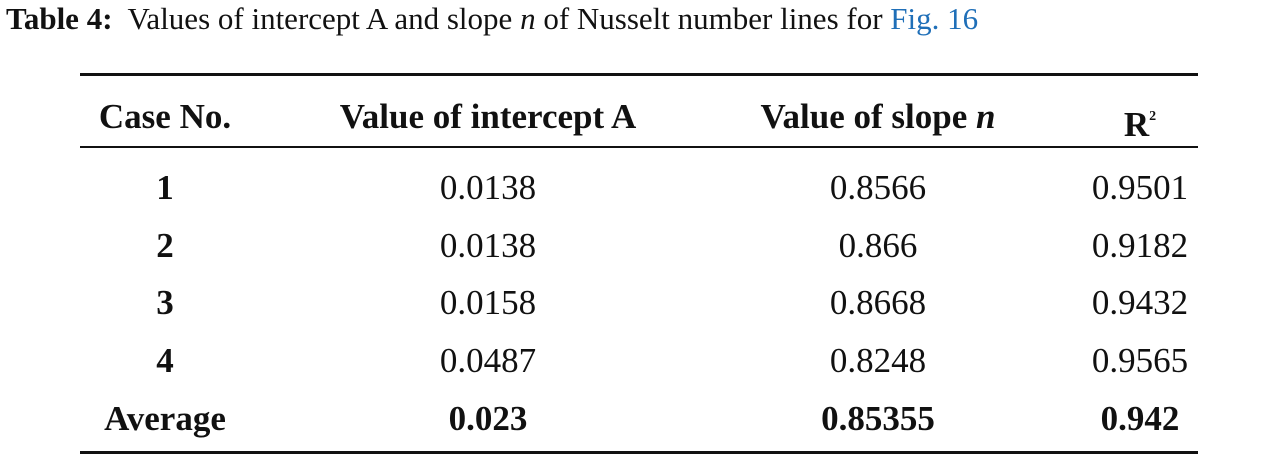 The image size is (1278, 457). What do you see at coordinates (1140, 418) in the screenshot?
I see `table-cell: 0.942` at bounding box center [1140, 418].